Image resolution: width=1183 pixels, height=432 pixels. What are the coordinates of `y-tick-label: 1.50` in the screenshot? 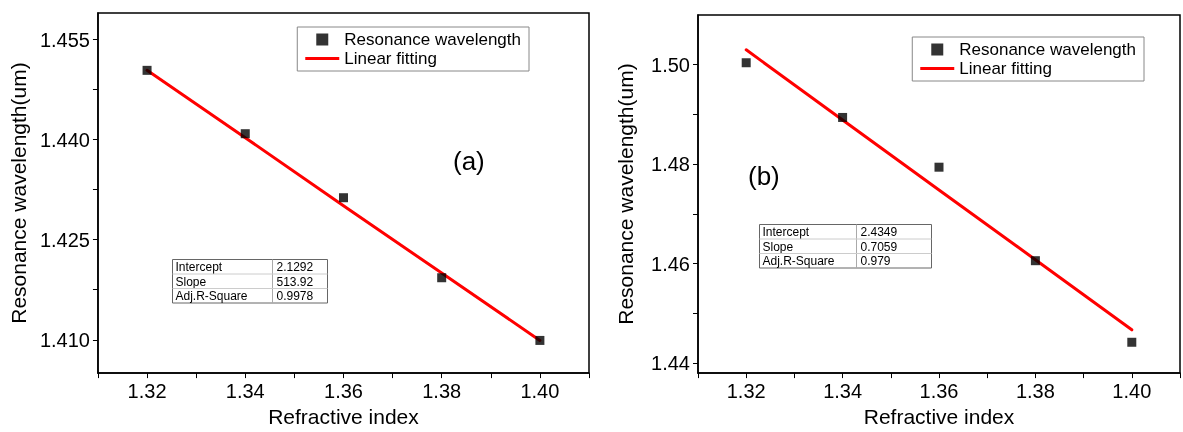 It's located at (670, 64).